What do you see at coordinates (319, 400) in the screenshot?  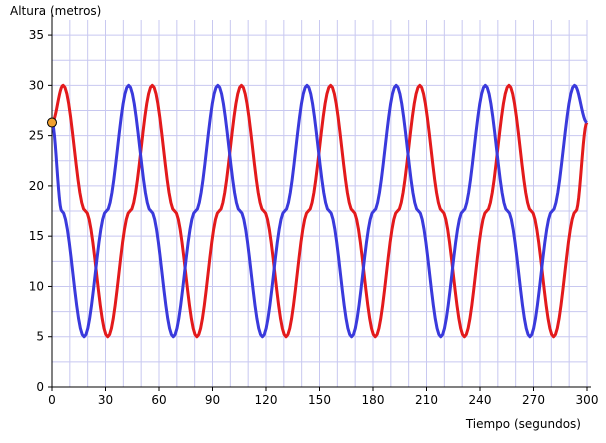 I see `x-tick-label: 150` at bounding box center [319, 400].